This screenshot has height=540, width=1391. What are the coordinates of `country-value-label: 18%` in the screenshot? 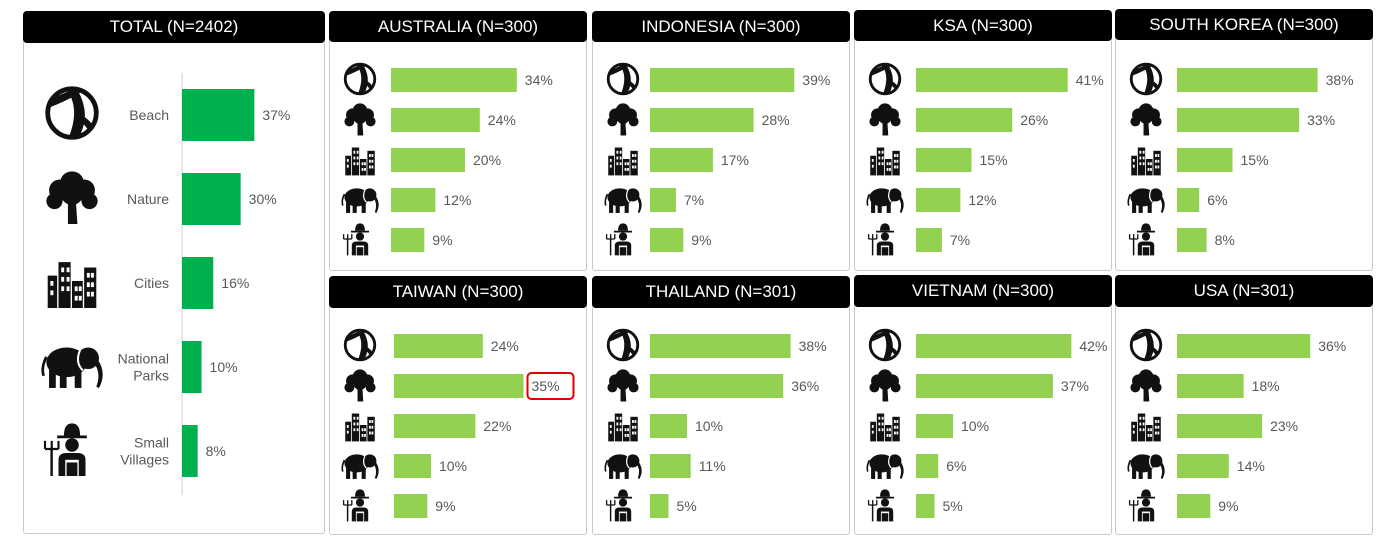 It's located at (1266, 386).